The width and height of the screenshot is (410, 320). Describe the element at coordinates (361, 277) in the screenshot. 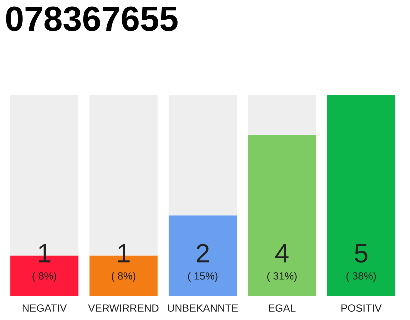

I see `annotation: ( 38%)` at that location.